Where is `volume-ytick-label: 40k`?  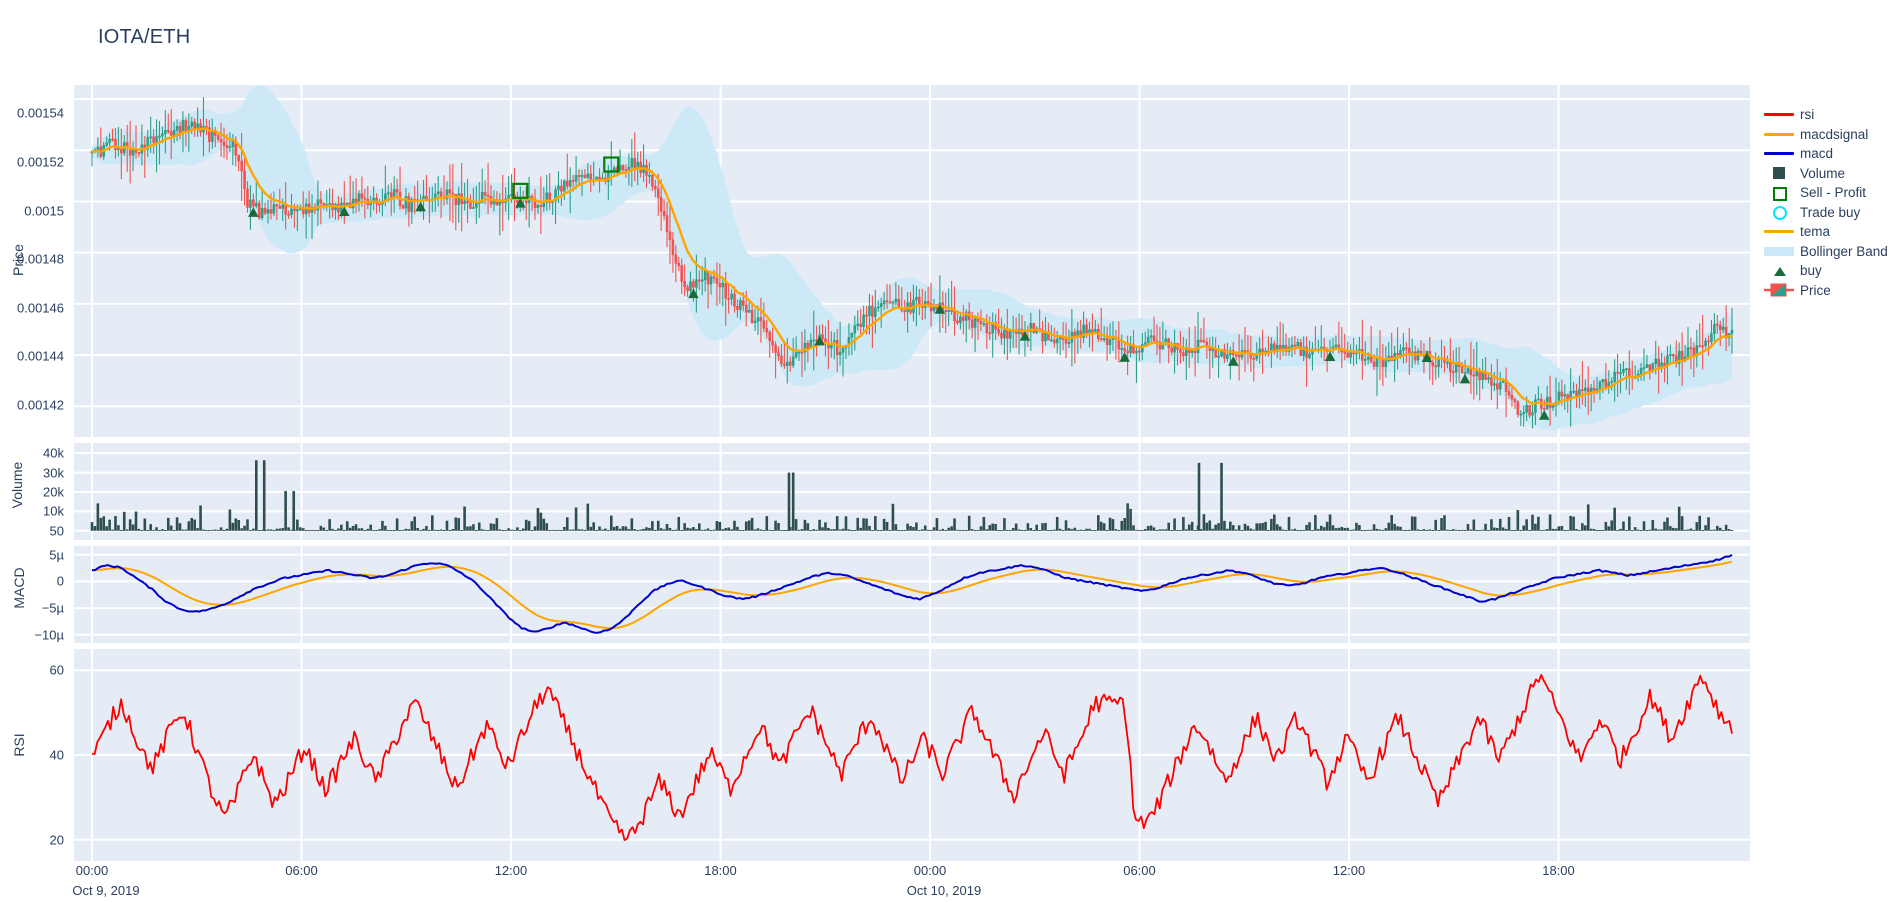 volume-ytick-label: 40k is located at coordinates (53, 453).